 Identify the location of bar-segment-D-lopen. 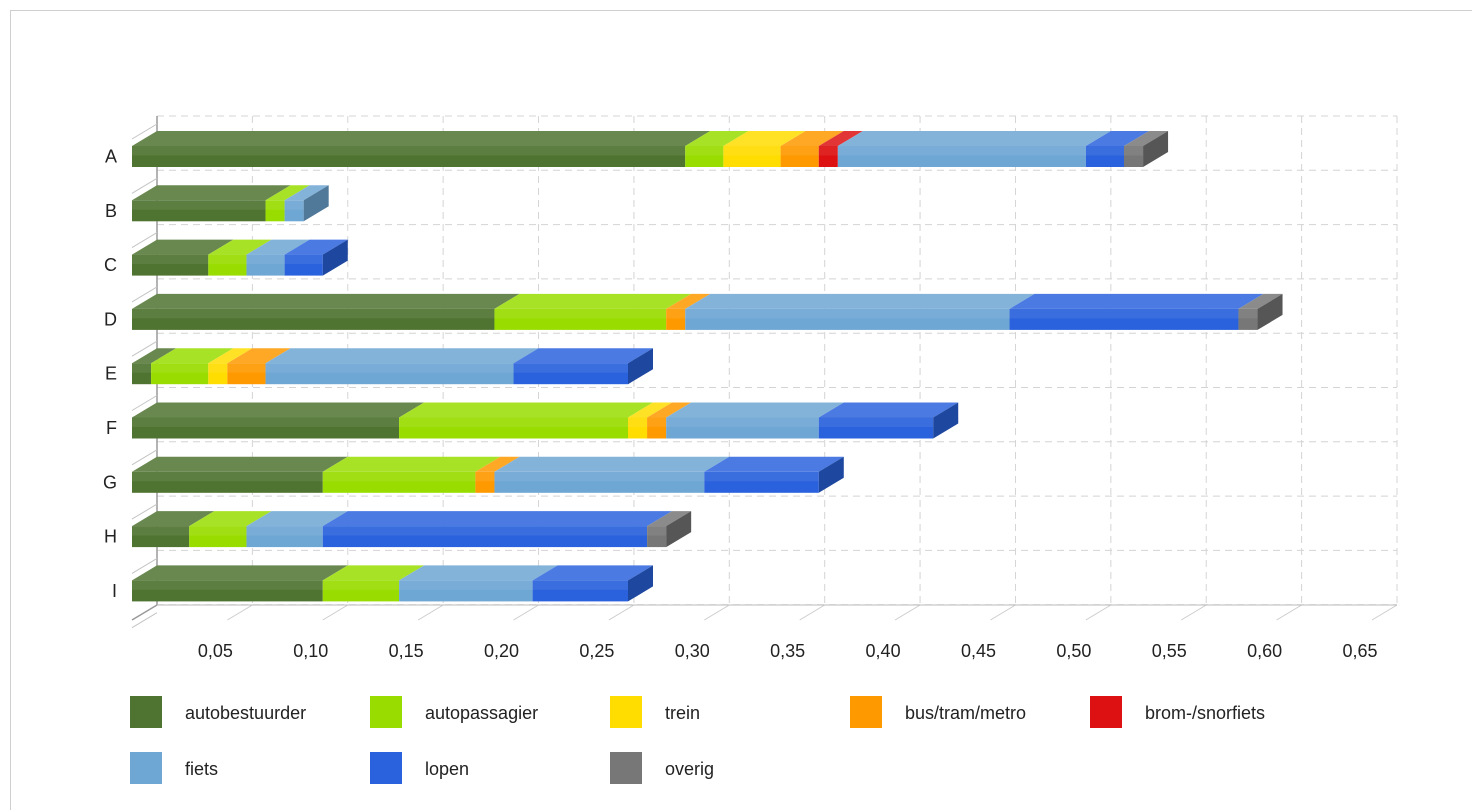
(1136, 311).